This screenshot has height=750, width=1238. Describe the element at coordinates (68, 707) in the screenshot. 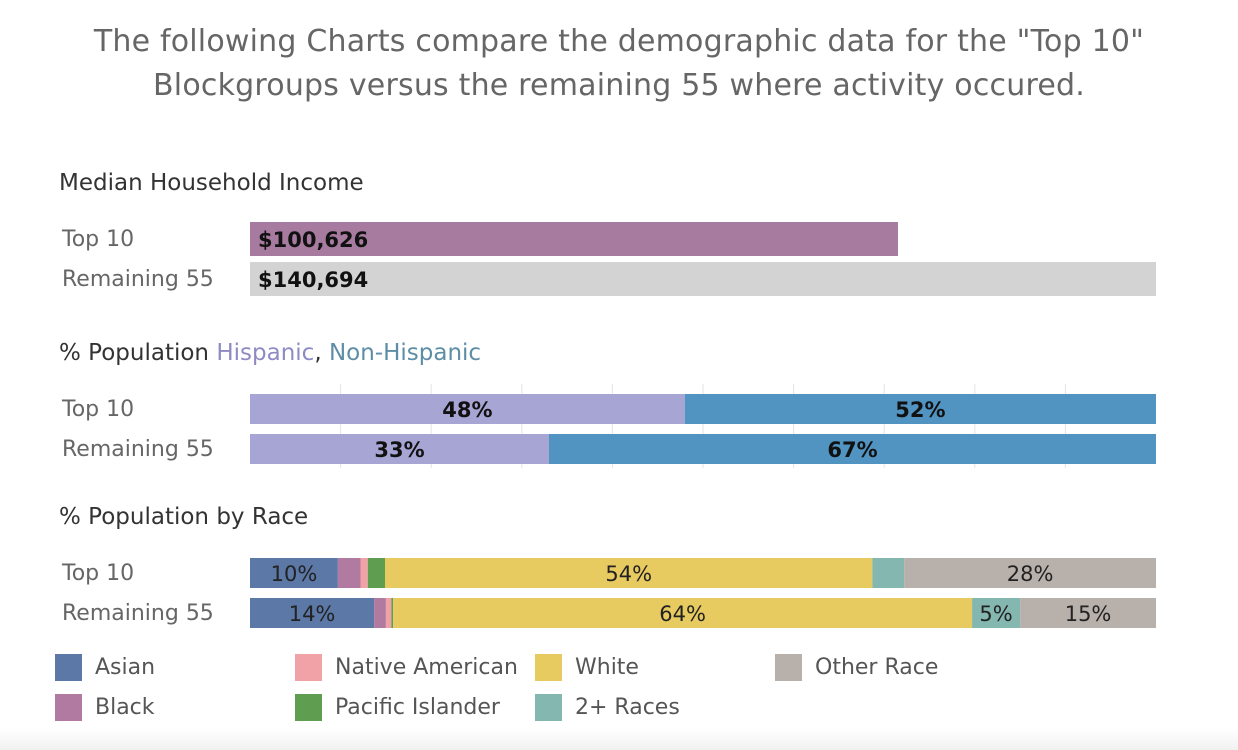

I see `legend-swatch-black` at that location.